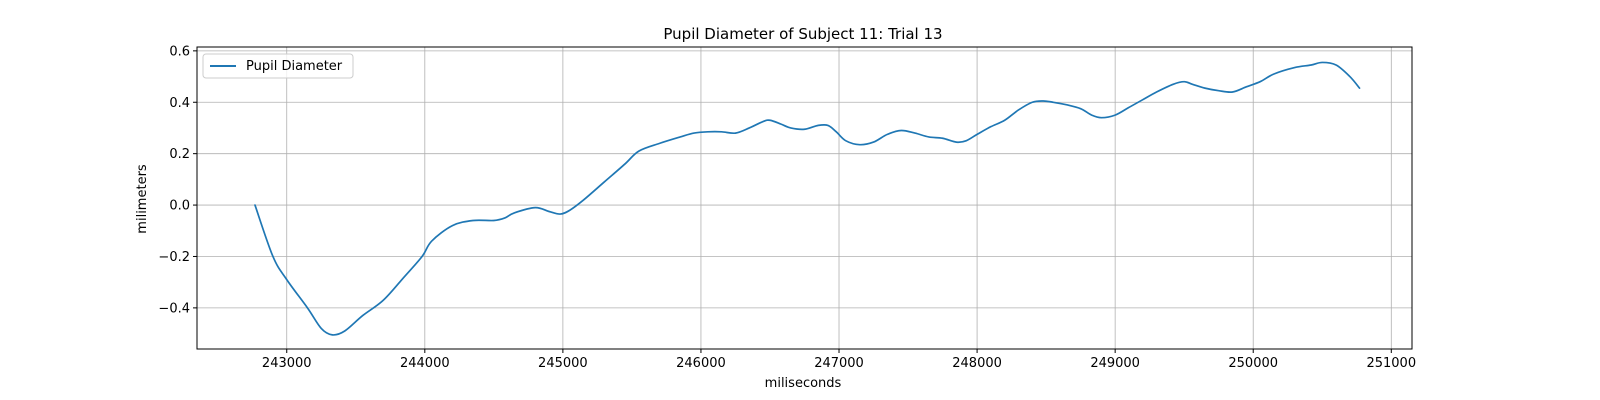 Image resolution: width=1600 pixels, height=400 pixels. Describe the element at coordinates (1253, 363) in the screenshot. I see `x-tick-label: 250000` at that location.